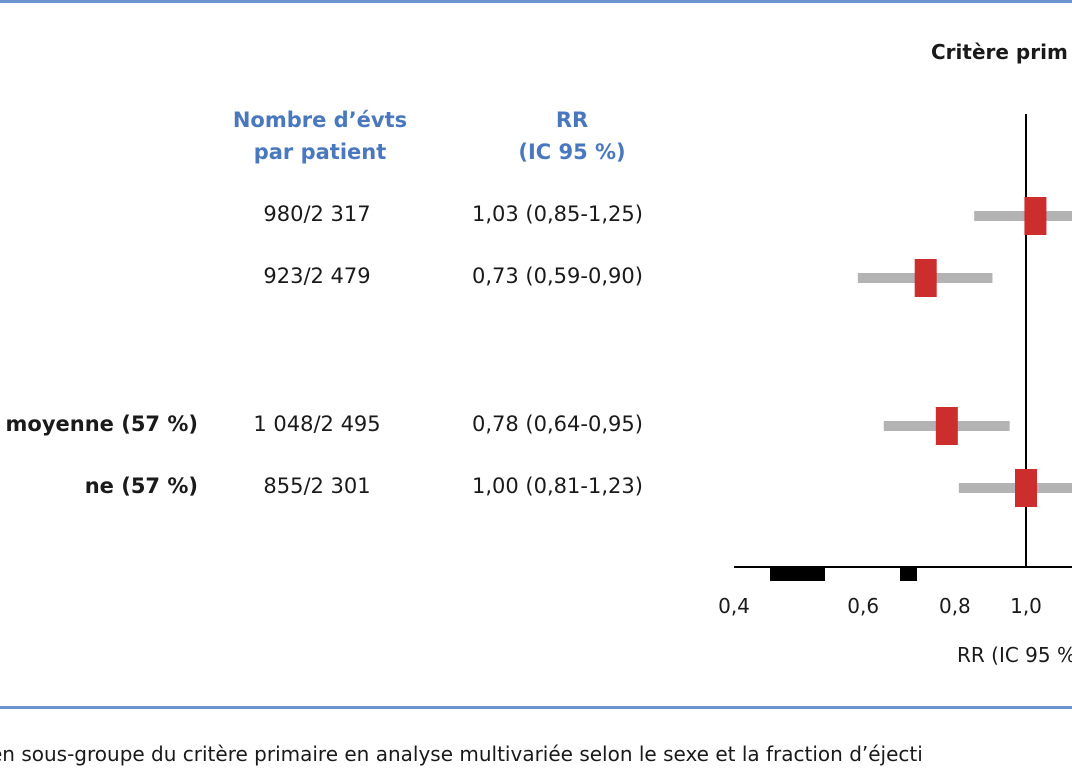 The image size is (1072, 772). Describe the element at coordinates (320, 136) in the screenshot. I see `events-column-header: Nombre d’évts par patient` at that location.